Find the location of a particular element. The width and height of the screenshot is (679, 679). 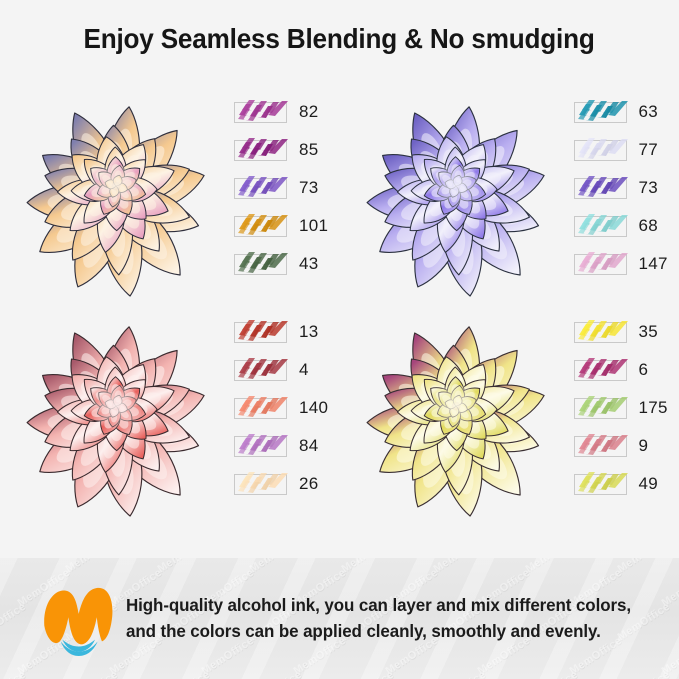

swatch-number: 63 is located at coordinates (648, 111).